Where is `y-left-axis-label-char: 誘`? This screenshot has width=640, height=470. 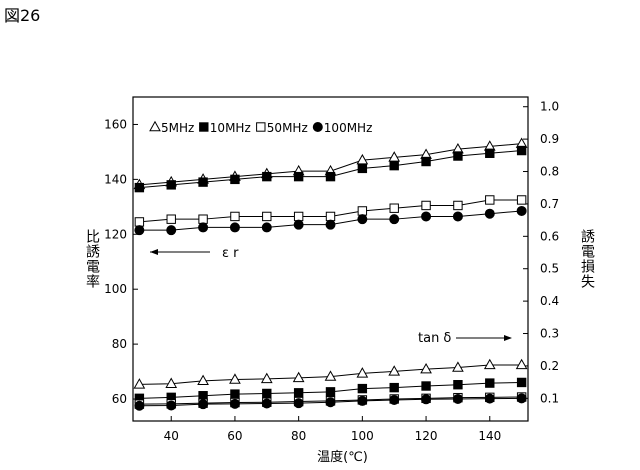 y-left-axis-label-char: 誘 is located at coordinates (93, 253).